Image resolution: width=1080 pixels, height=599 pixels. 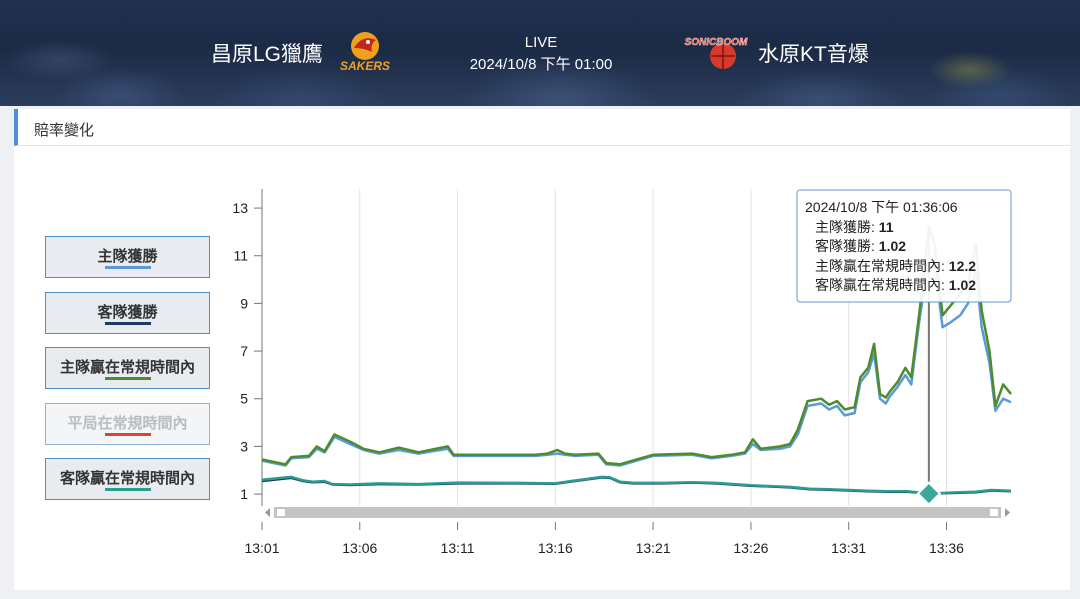 I want to click on legend-label: 平局在常規時間內, so click(x=127, y=423).